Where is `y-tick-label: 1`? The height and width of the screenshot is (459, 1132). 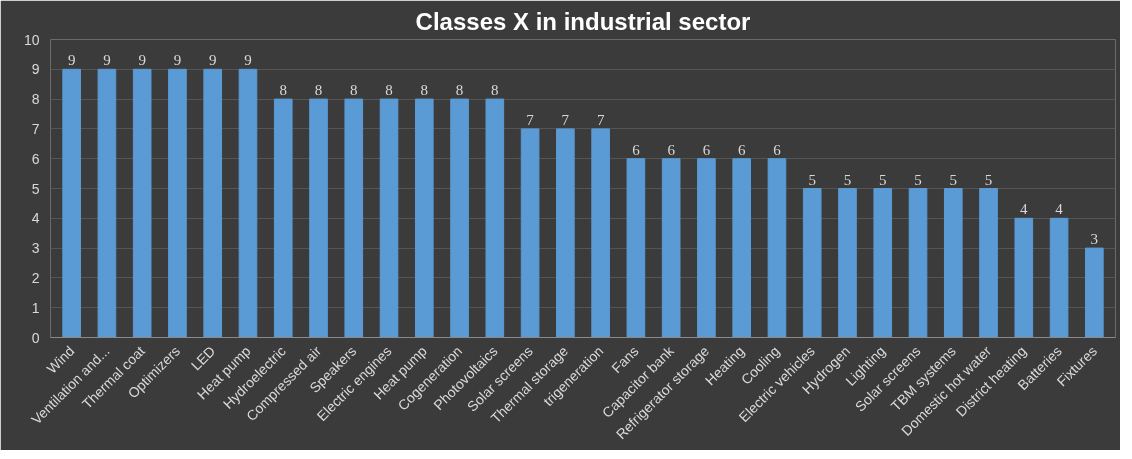 y-tick-label: 1 is located at coordinates (35, 307).